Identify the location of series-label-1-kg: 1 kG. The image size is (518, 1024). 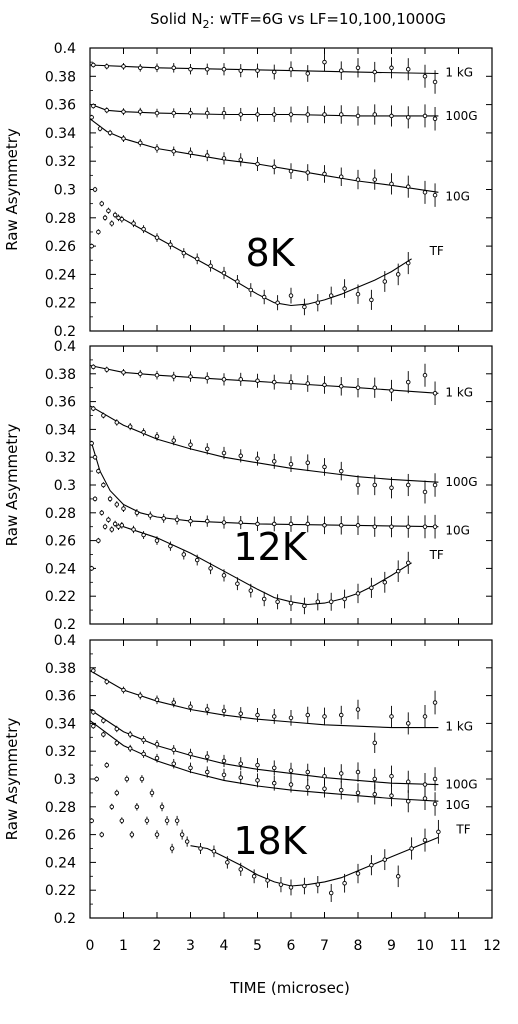
(459, 727).